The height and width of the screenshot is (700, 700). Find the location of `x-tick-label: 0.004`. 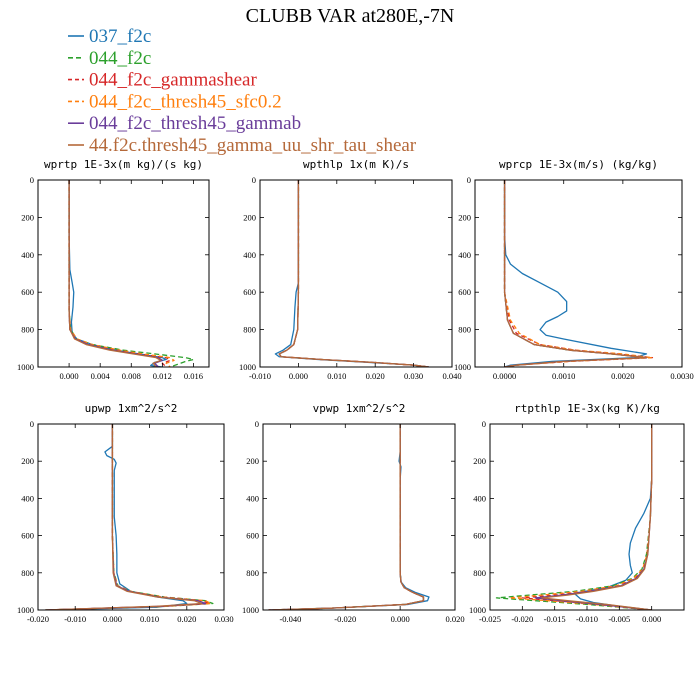

x-tick-label: 0.004 is located at coordinates (101, 376).